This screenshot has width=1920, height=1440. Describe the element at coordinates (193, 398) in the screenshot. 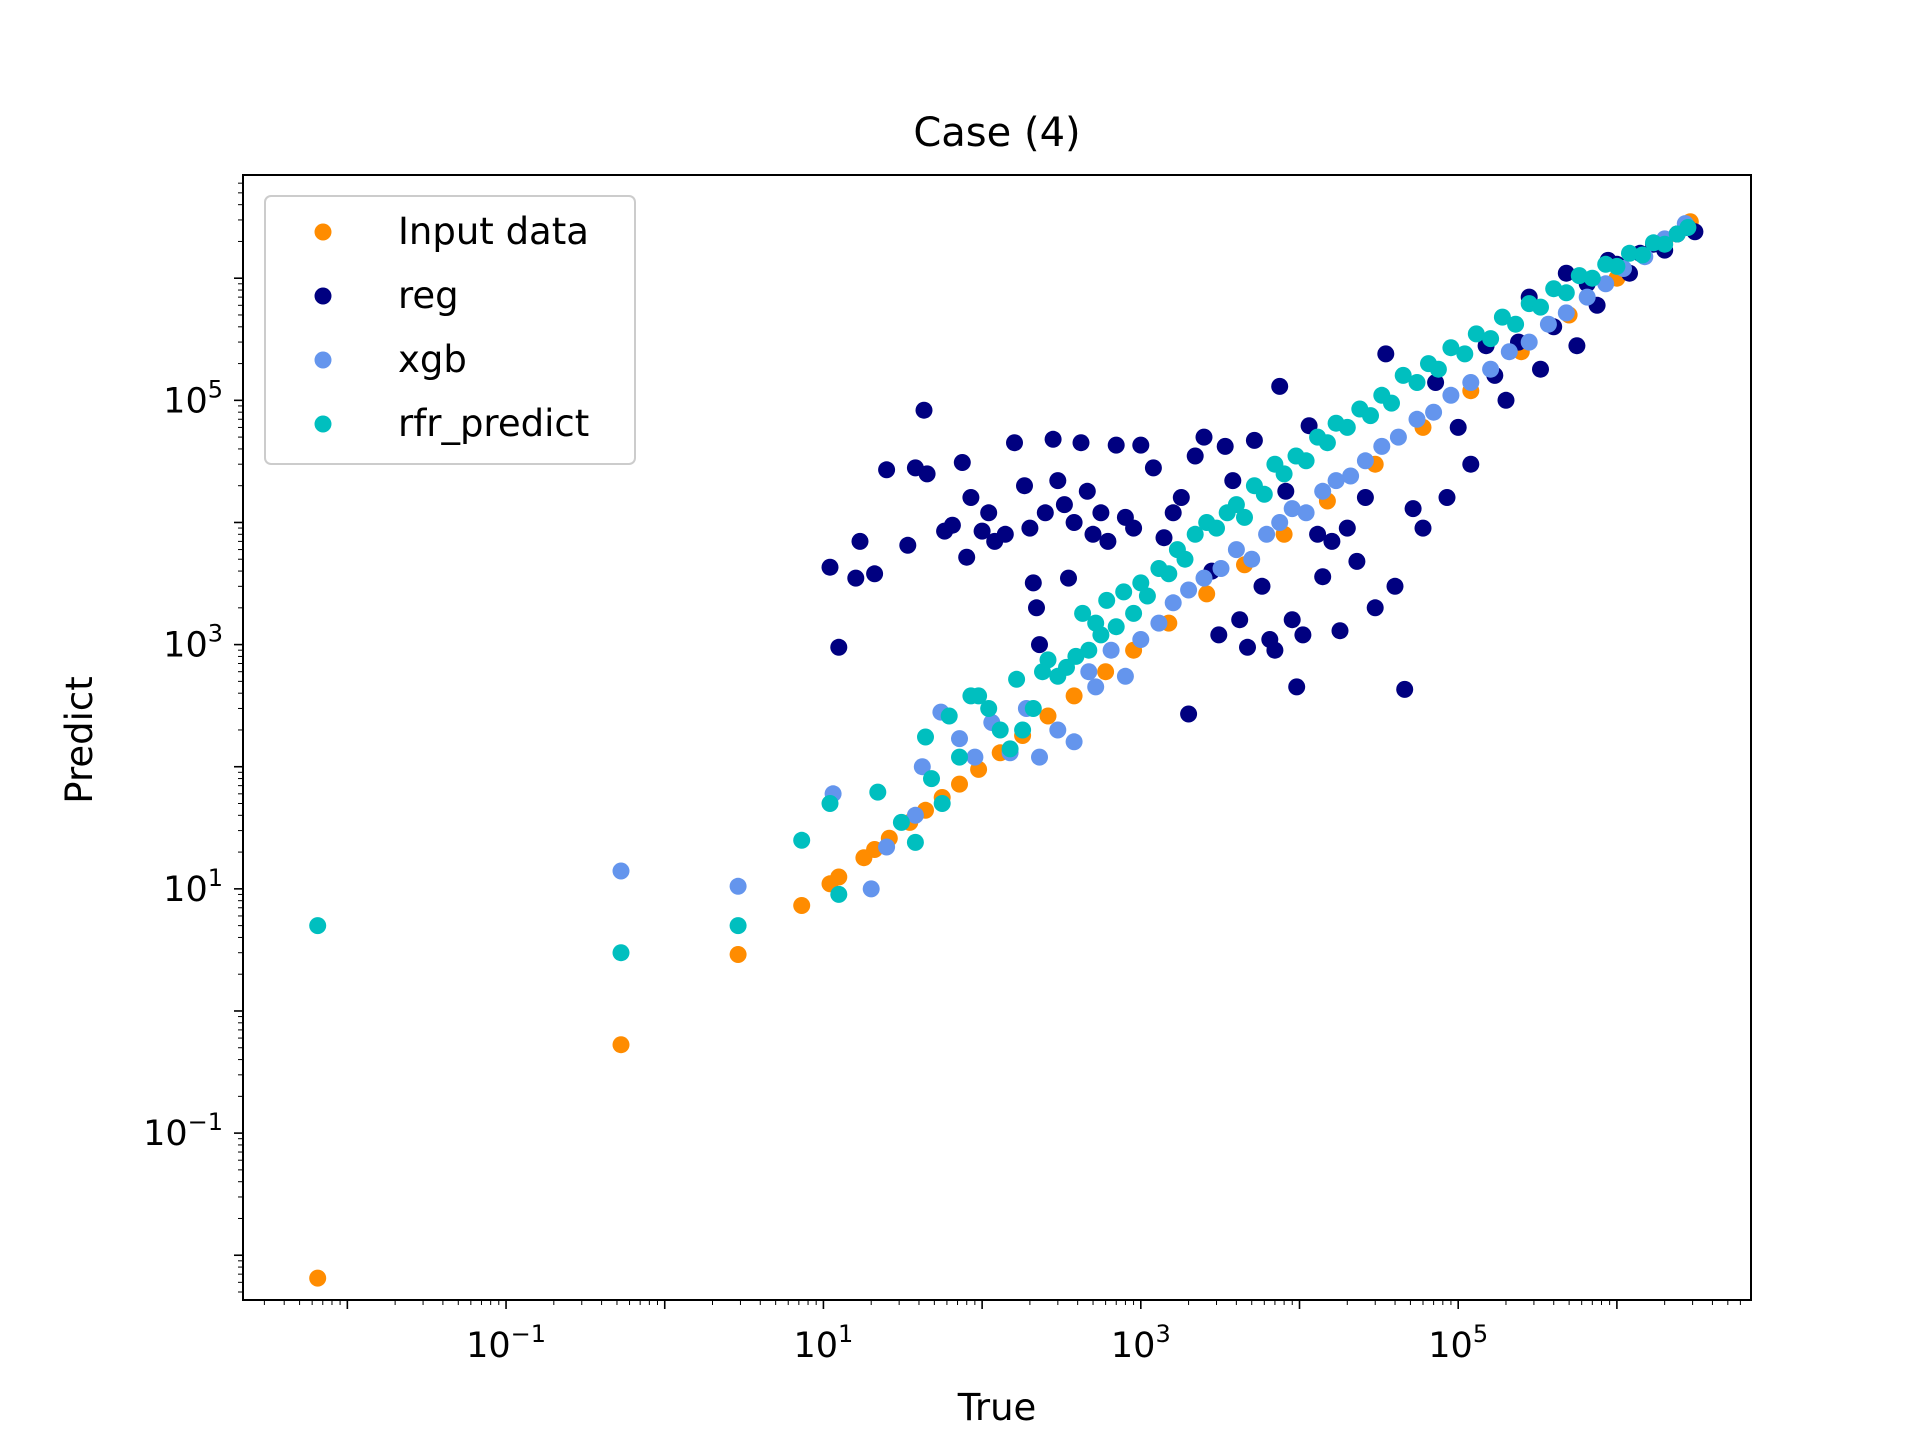

I see `y-tick-label: 10⁵` at that location.